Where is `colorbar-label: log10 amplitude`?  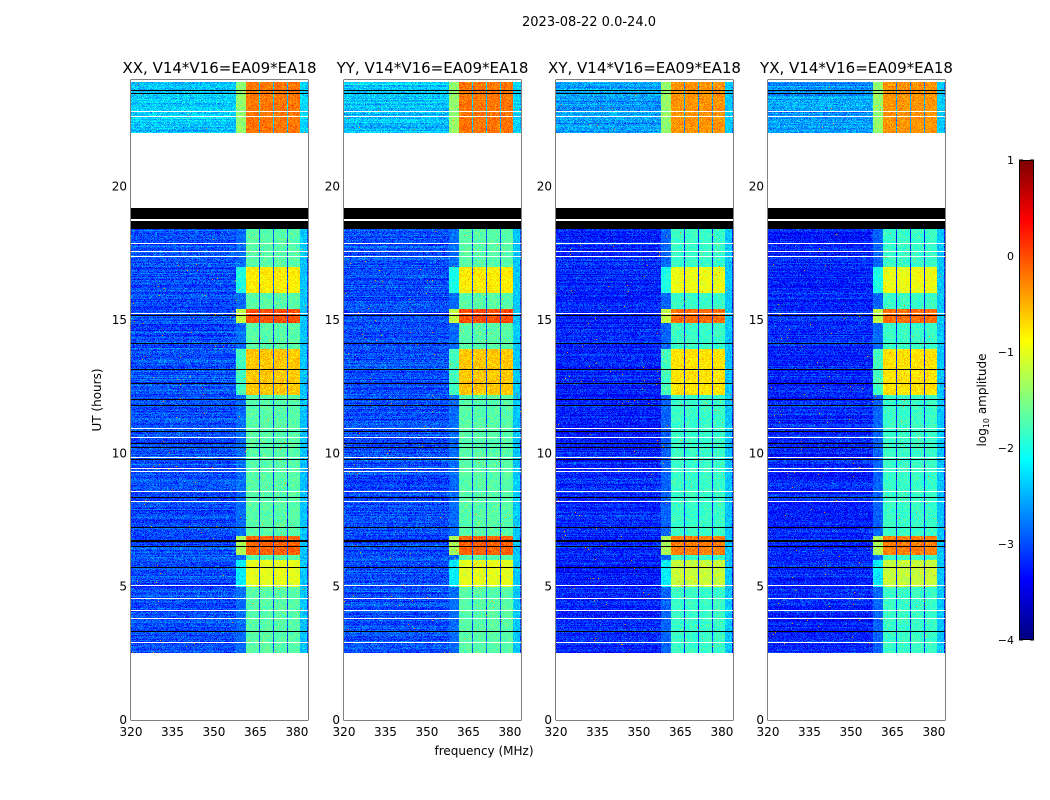
colorbar-label: log10 amplitude is located at coordinates (983, 400).